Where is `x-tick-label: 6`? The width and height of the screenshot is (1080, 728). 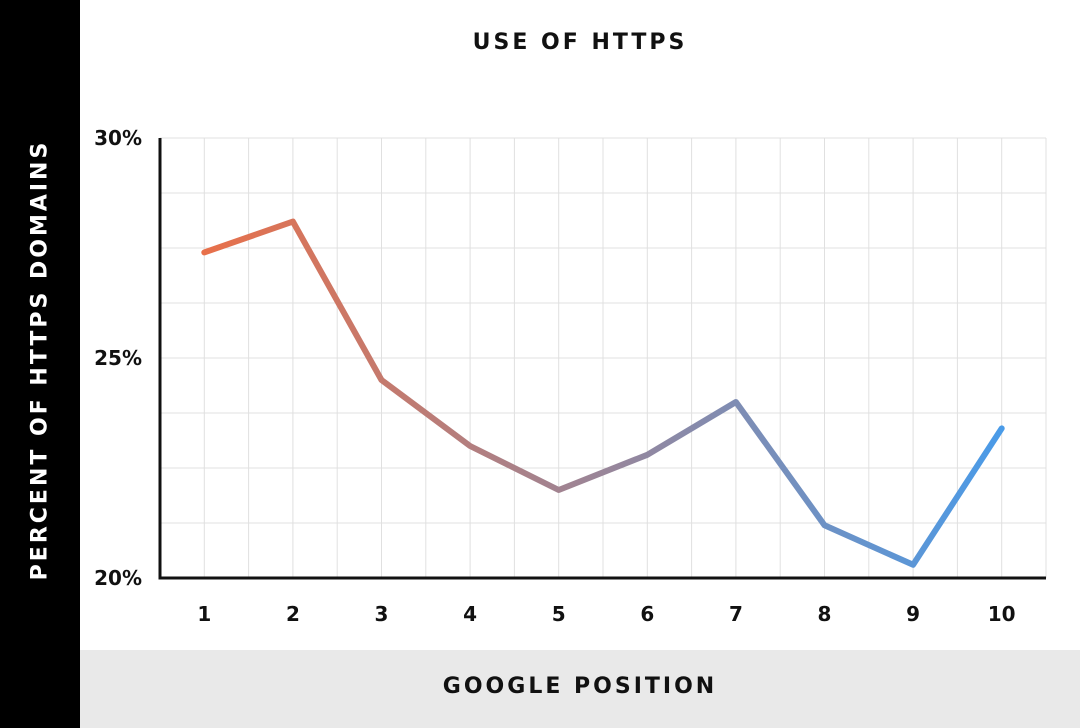 x-tick-label: 6 is located at coordinates (647, 614).